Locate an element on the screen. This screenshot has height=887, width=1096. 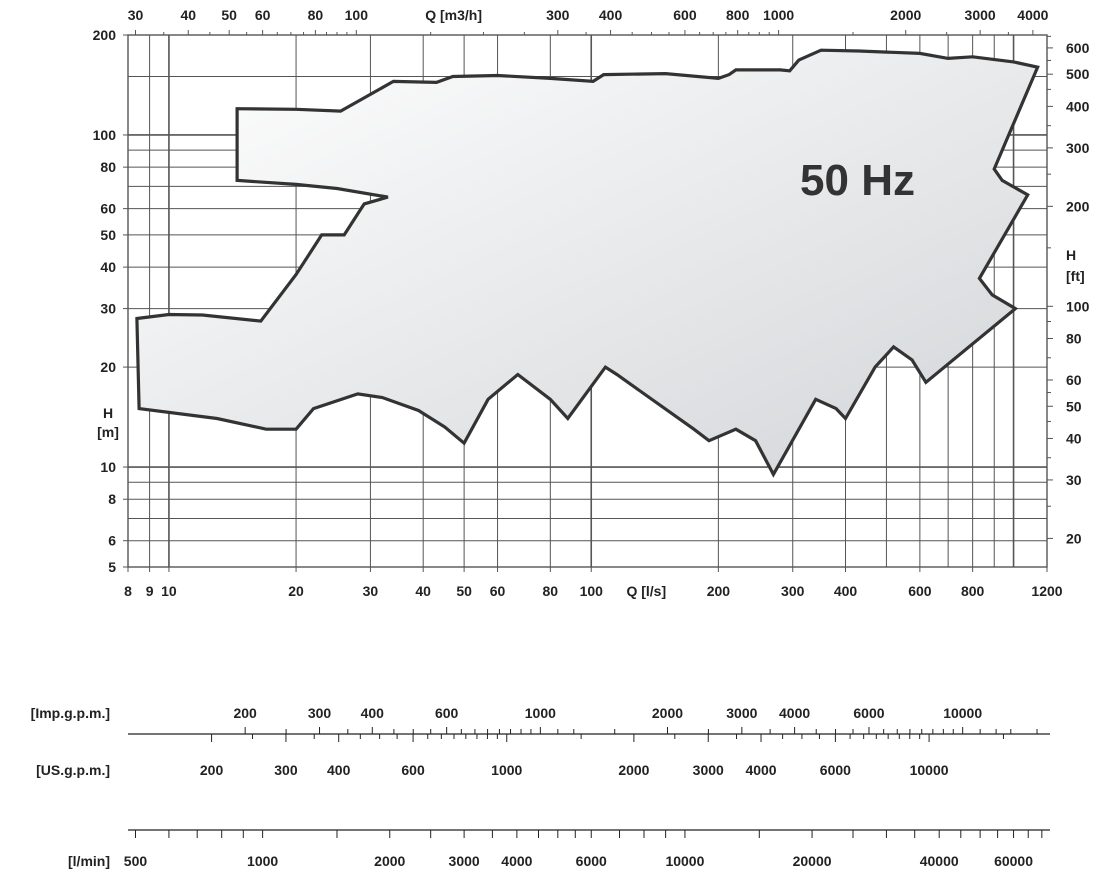
tick-label-lmin: 20000 is located at coordinates (812, 861).